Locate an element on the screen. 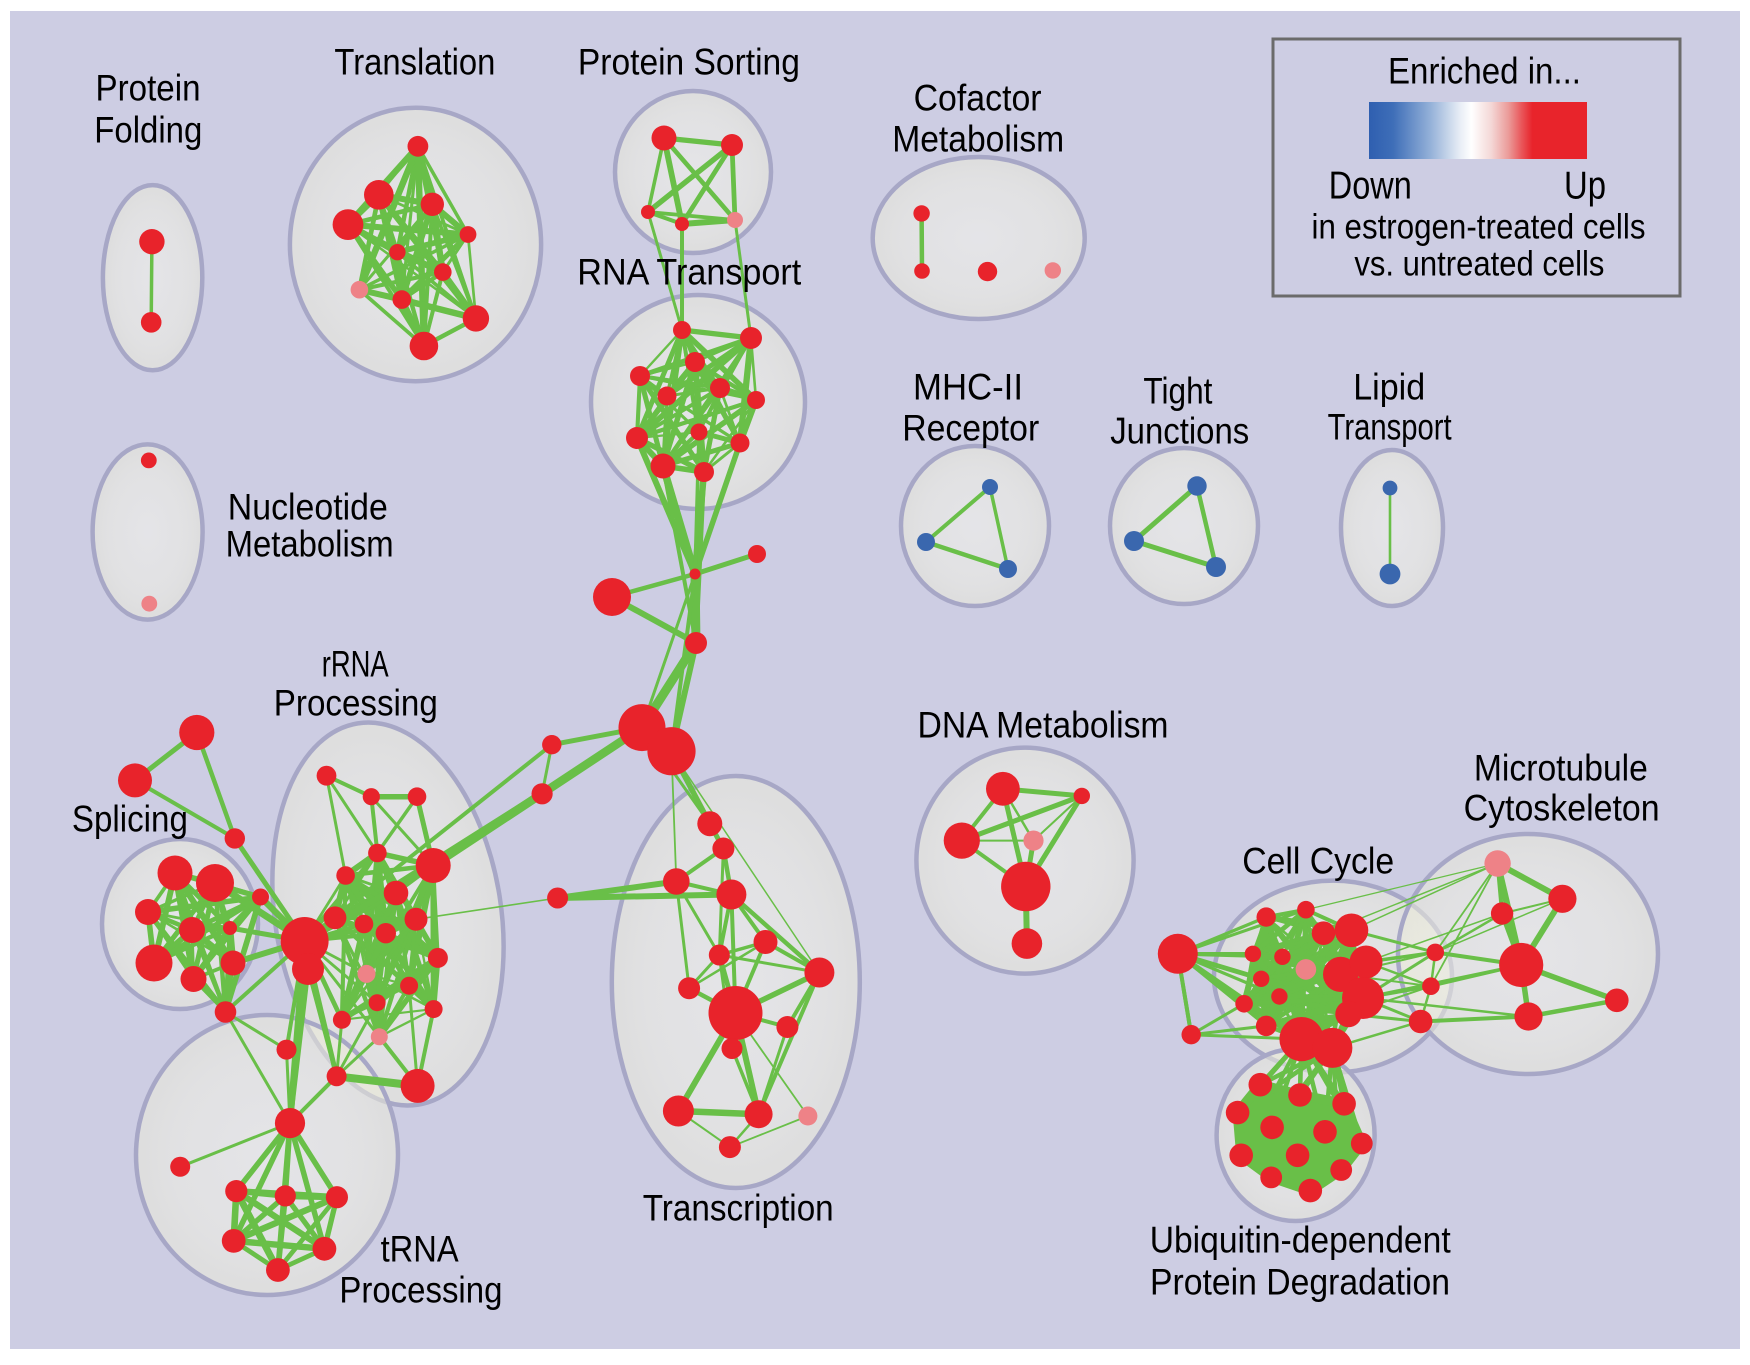 This screenshot has width=1750, height=1365. svg-text: Cofactor is located at coordinates (978, 98).